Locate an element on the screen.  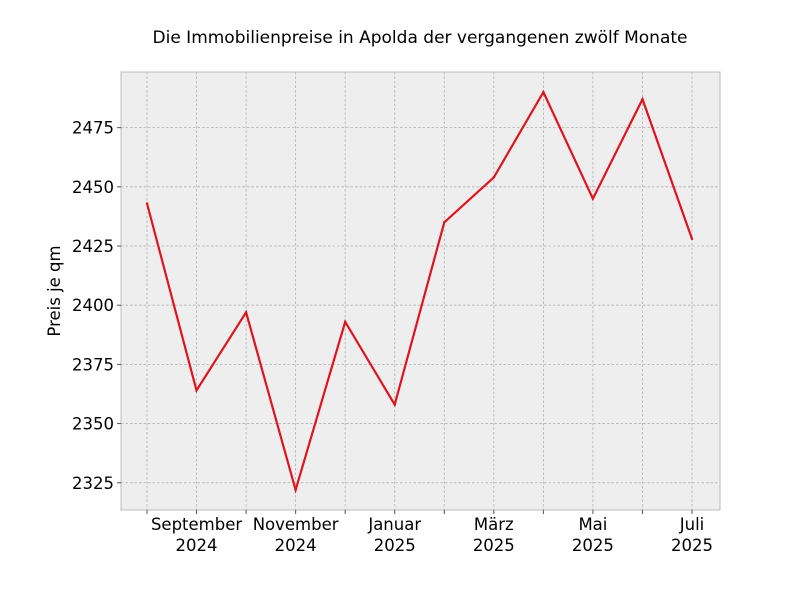
x-tick-label: September 2024 is located at coordinates (196, 535).